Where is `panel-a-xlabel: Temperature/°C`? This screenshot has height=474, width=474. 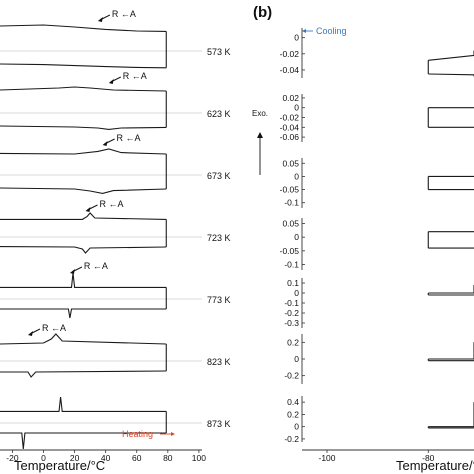 panel-a-xlabel: Temperature/°C is located at coordinates (59, 465).